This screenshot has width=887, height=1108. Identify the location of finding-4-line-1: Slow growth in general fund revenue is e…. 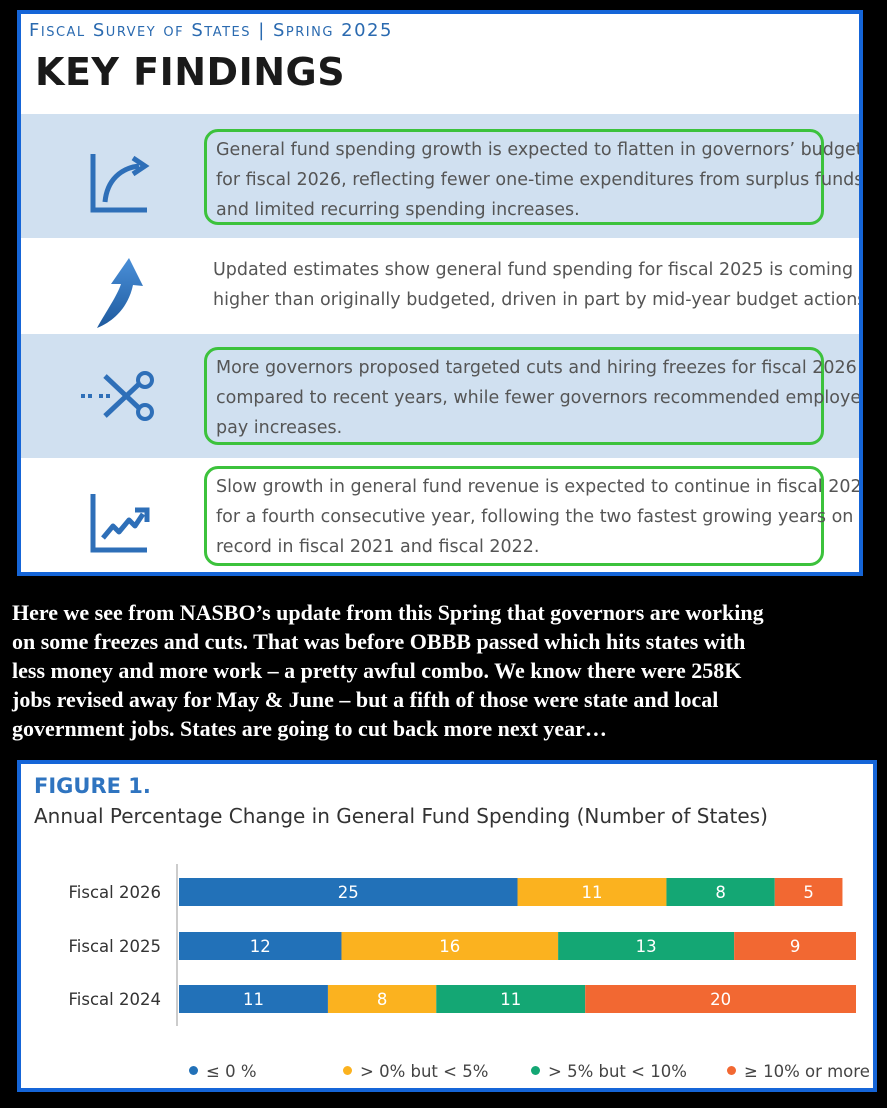
(539, 487).